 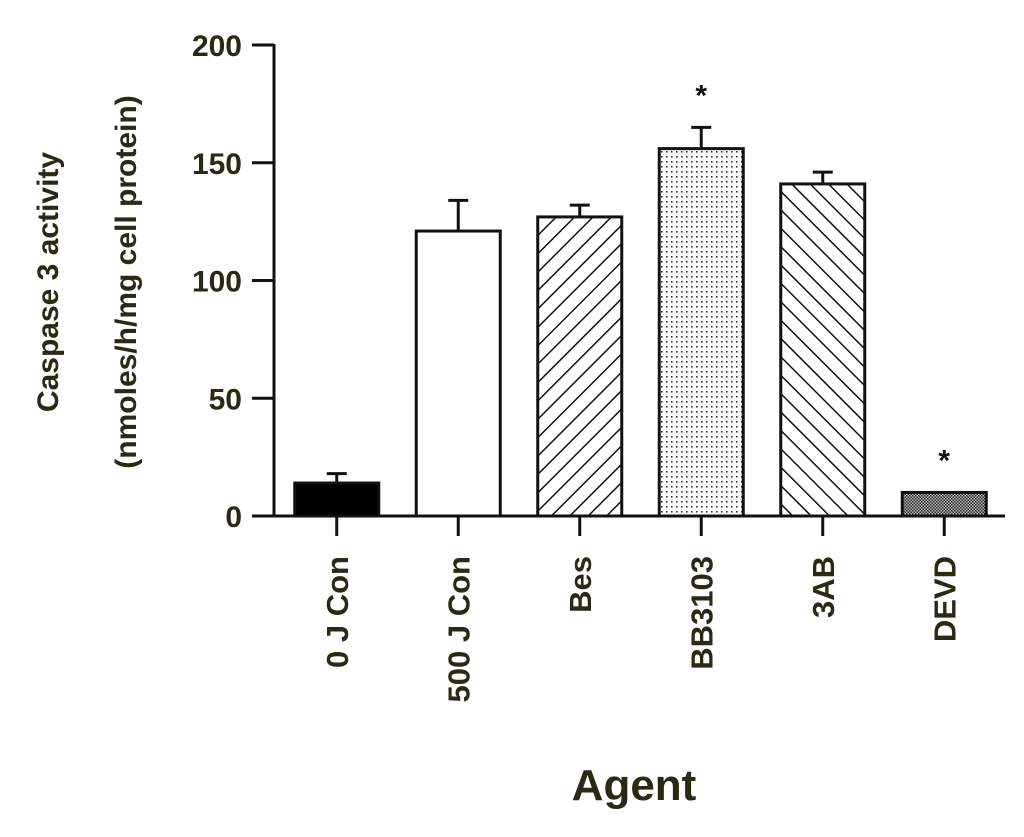 I want to click on y-tick-label: 0, so click(x=233, y=517).